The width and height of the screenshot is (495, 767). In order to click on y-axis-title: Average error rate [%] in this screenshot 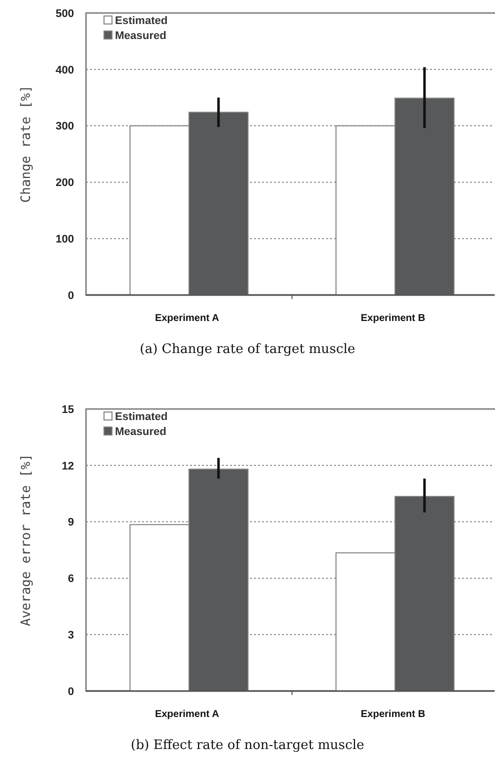, I will do `click(26, 540)`.